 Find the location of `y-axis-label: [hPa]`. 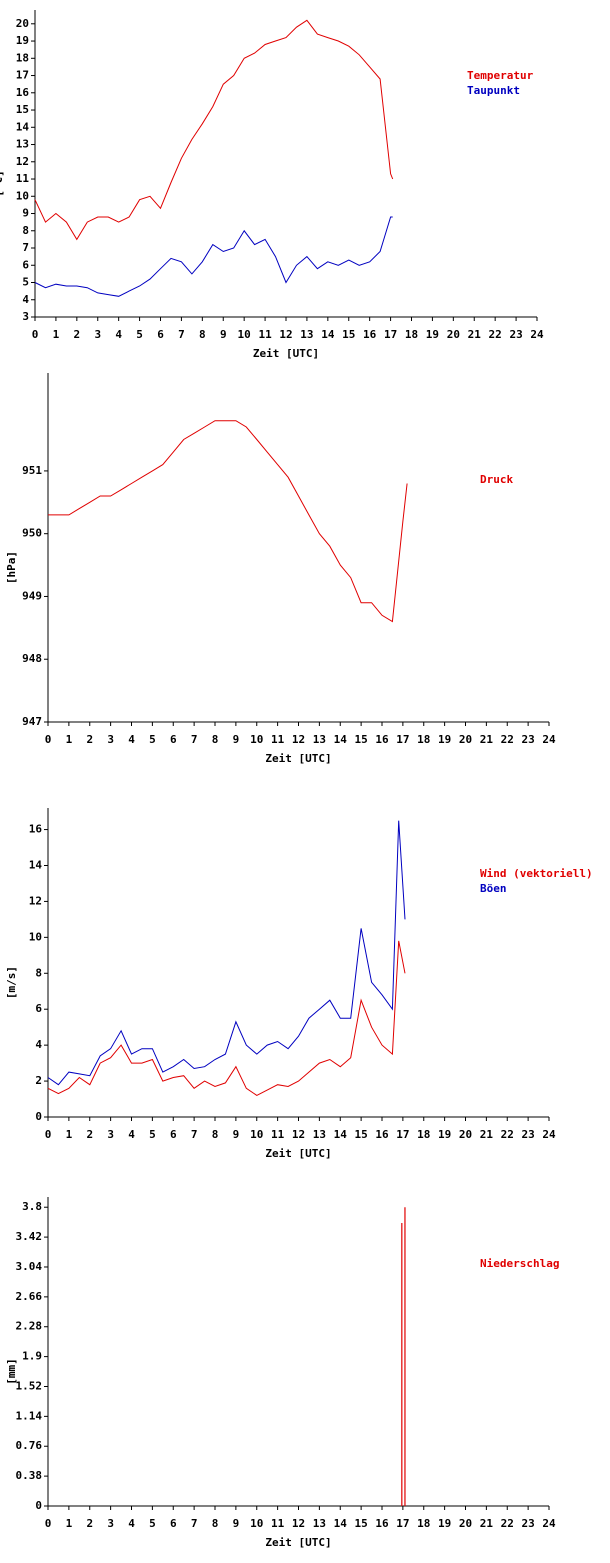

y-axis-label: [hPa] is located at coordinates (11, 567).